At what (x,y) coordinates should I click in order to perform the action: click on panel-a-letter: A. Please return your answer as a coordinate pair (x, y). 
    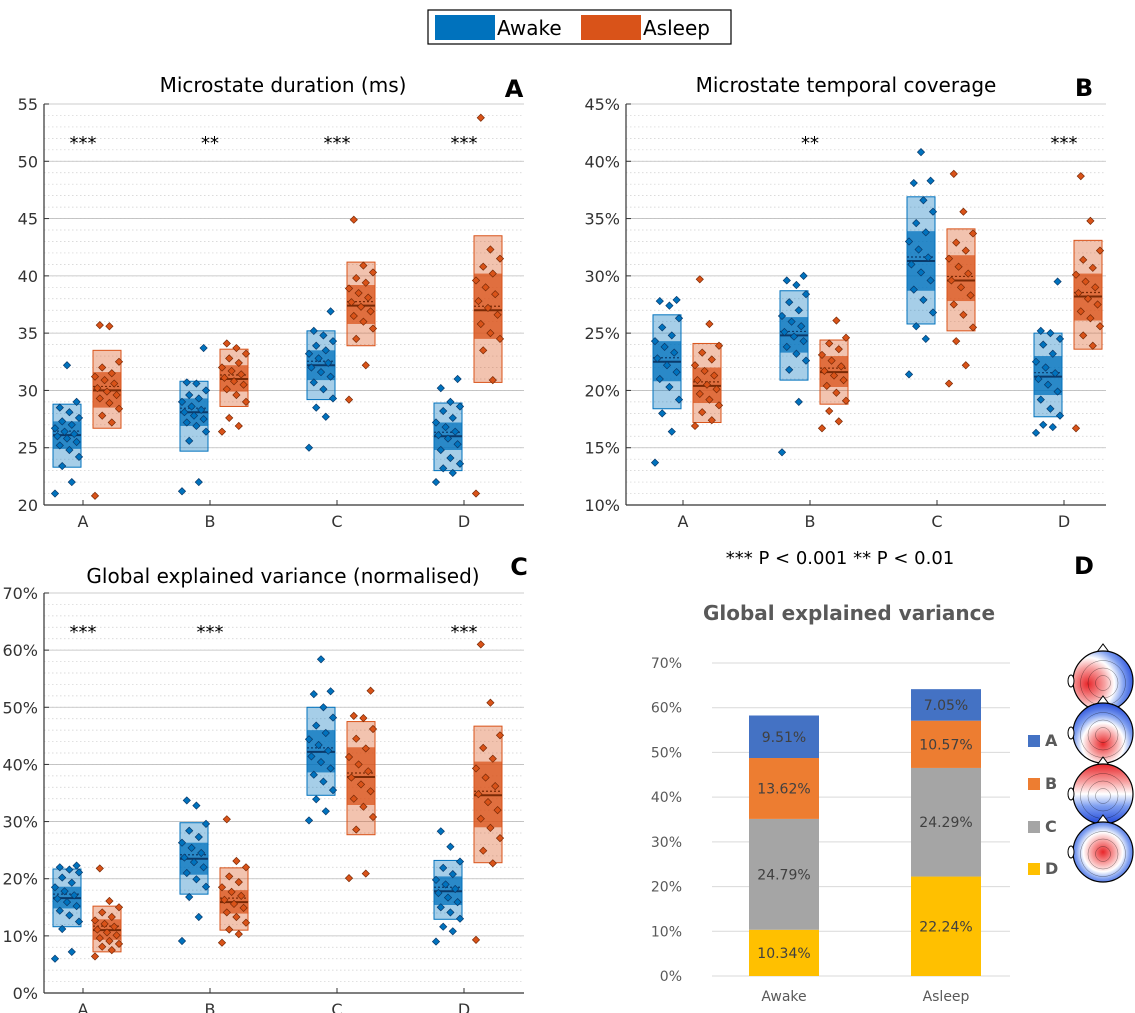
    Looking at the image, I should click on (514, 89).